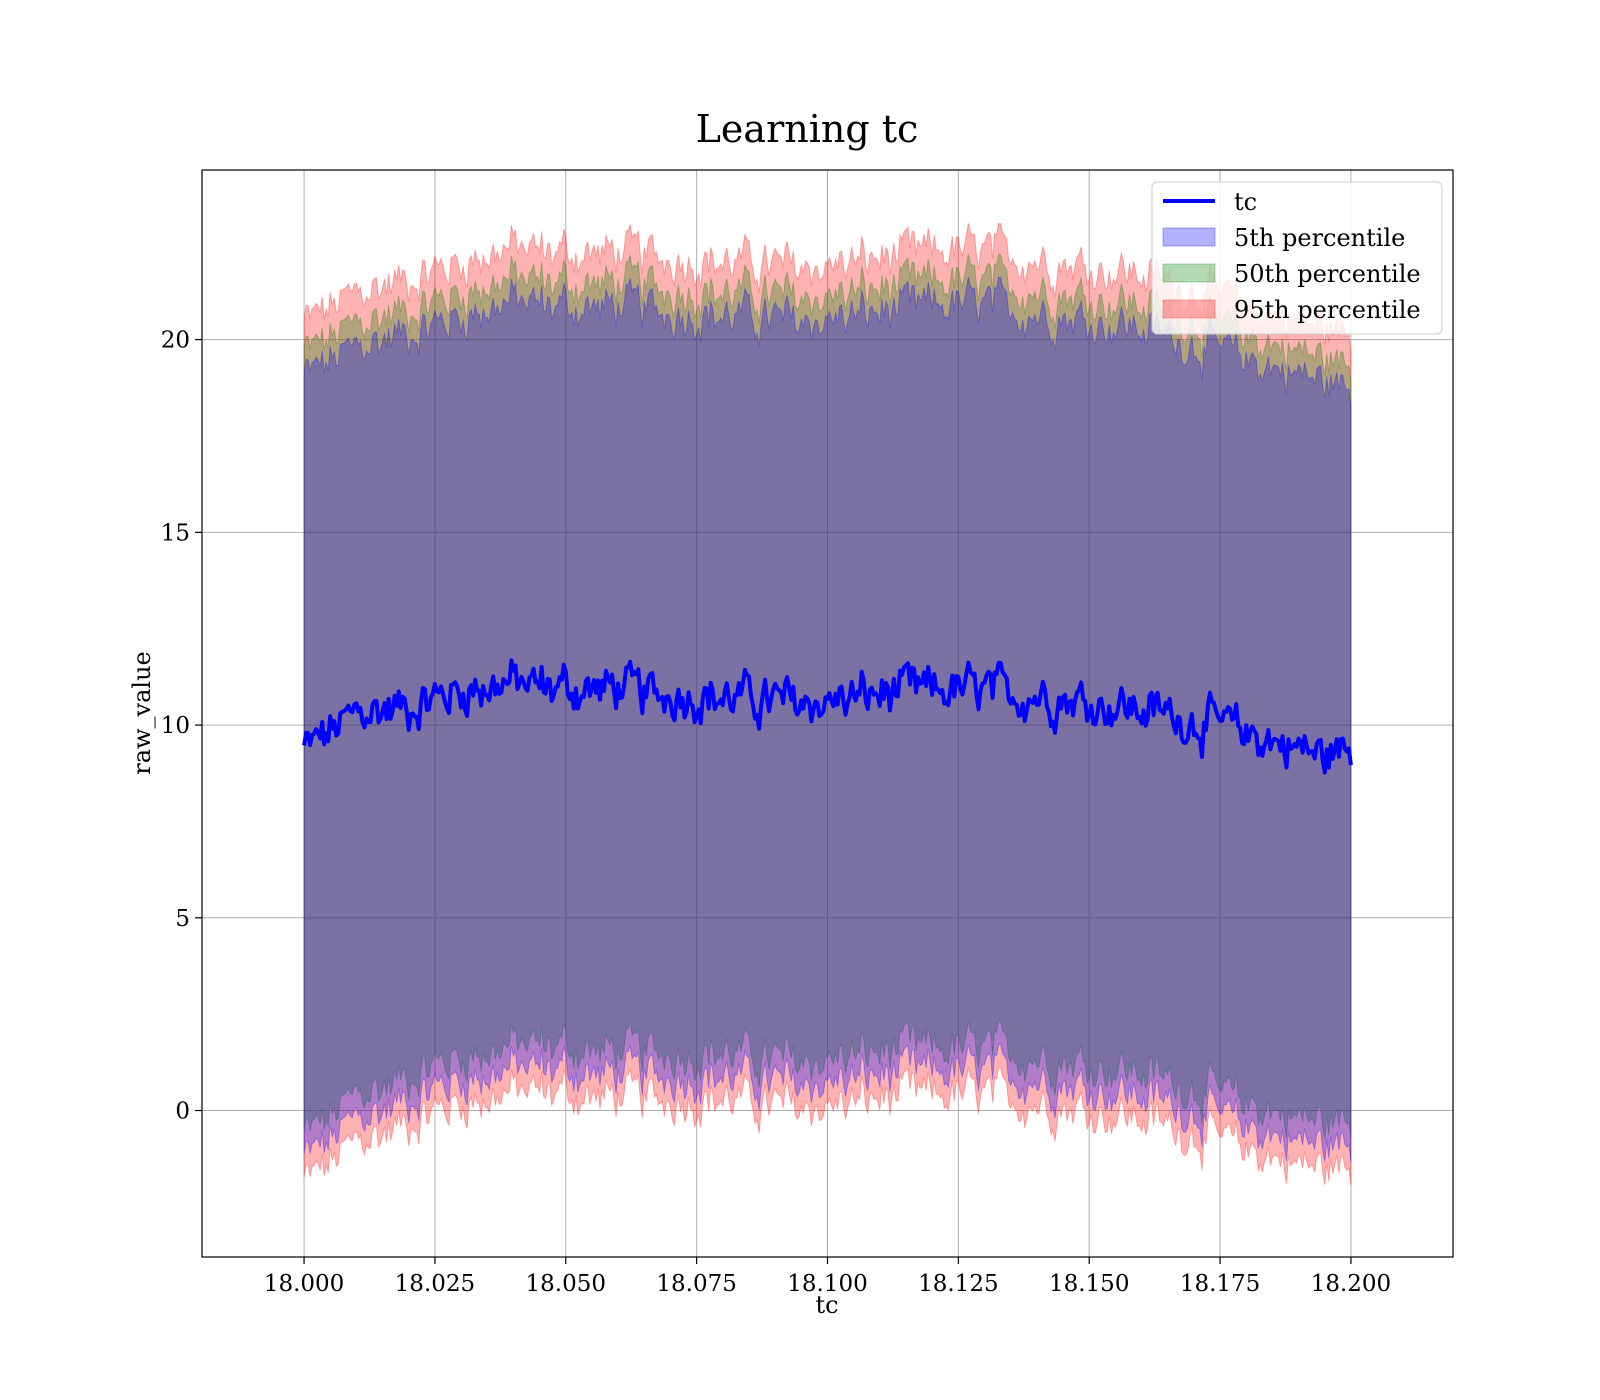  Describe the element at coordinates (304, 1284) in the screenshot. I see `x-tick-label: 18.000` at that location.